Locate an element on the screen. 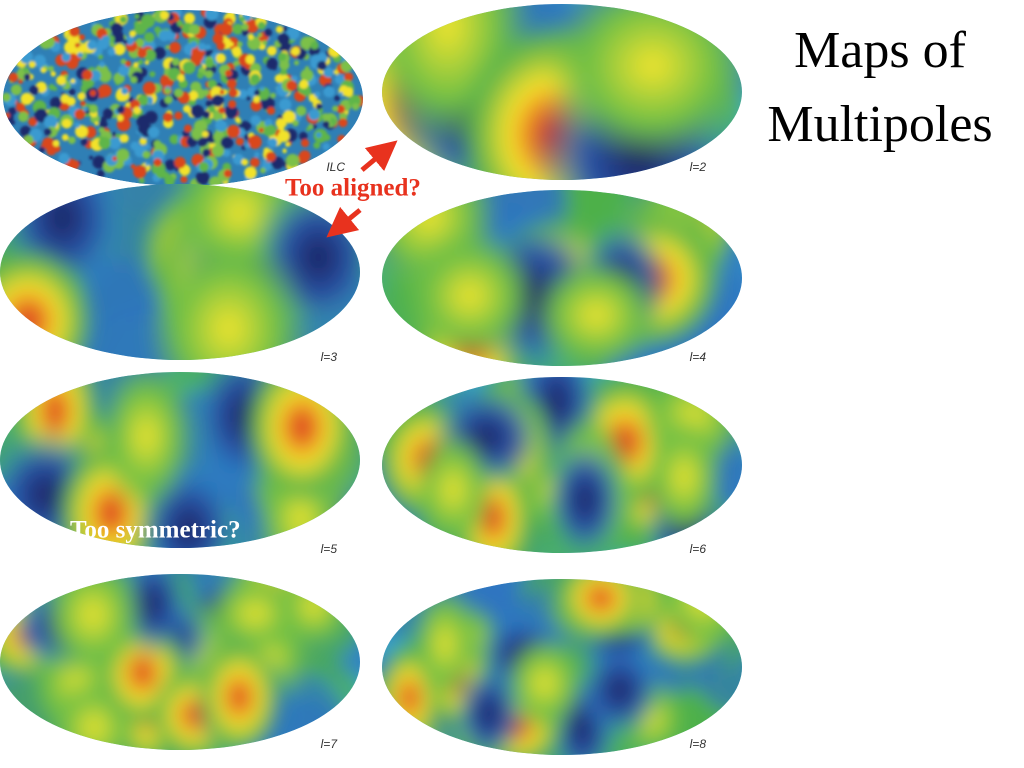  map-label: l=5 is located at coordinates (329, 549).